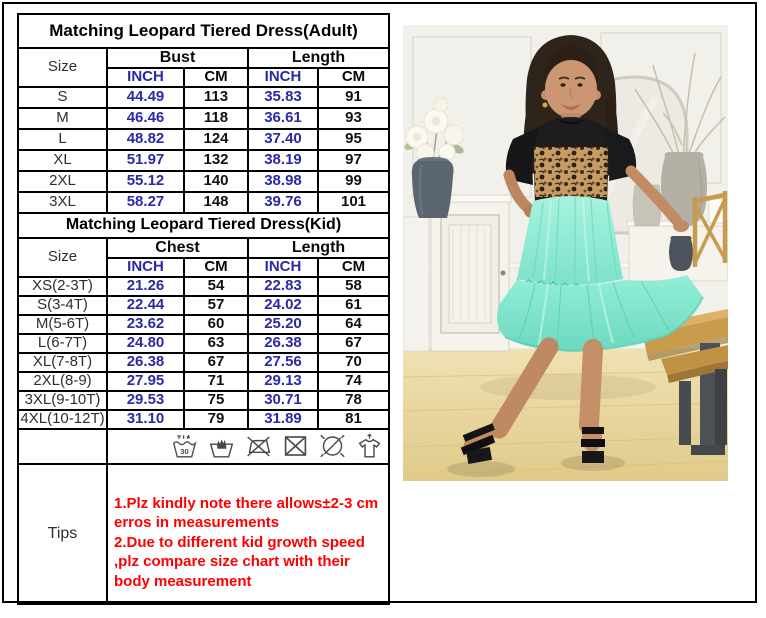  I want to click on table-row: 2XL 55.12 140 38.98 99, so click(204, 181).